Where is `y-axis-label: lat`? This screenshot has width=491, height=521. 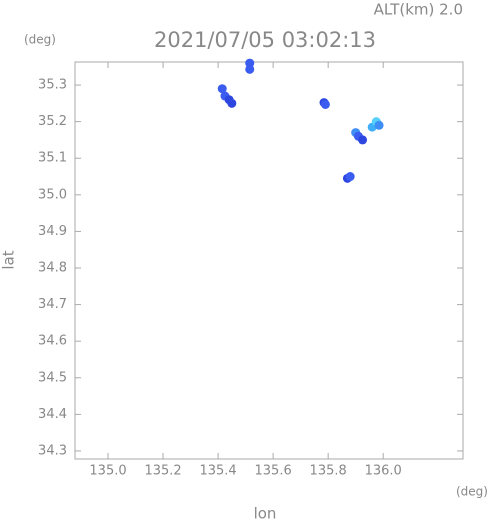
y-axis-label: lat is located at coordinates (9, 259).